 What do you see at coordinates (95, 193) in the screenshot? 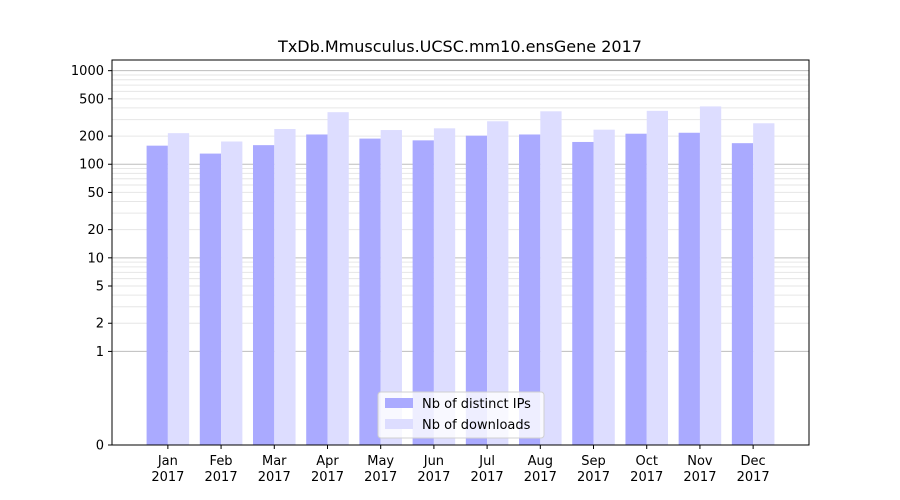
I see `y-tick-label: 50` at bounding box center [95, 193].